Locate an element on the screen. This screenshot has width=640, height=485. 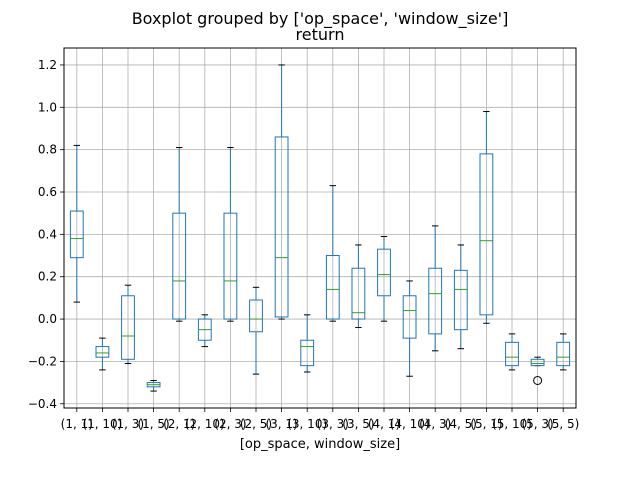
box-(4, 5) is located at coordinates (460, 297).